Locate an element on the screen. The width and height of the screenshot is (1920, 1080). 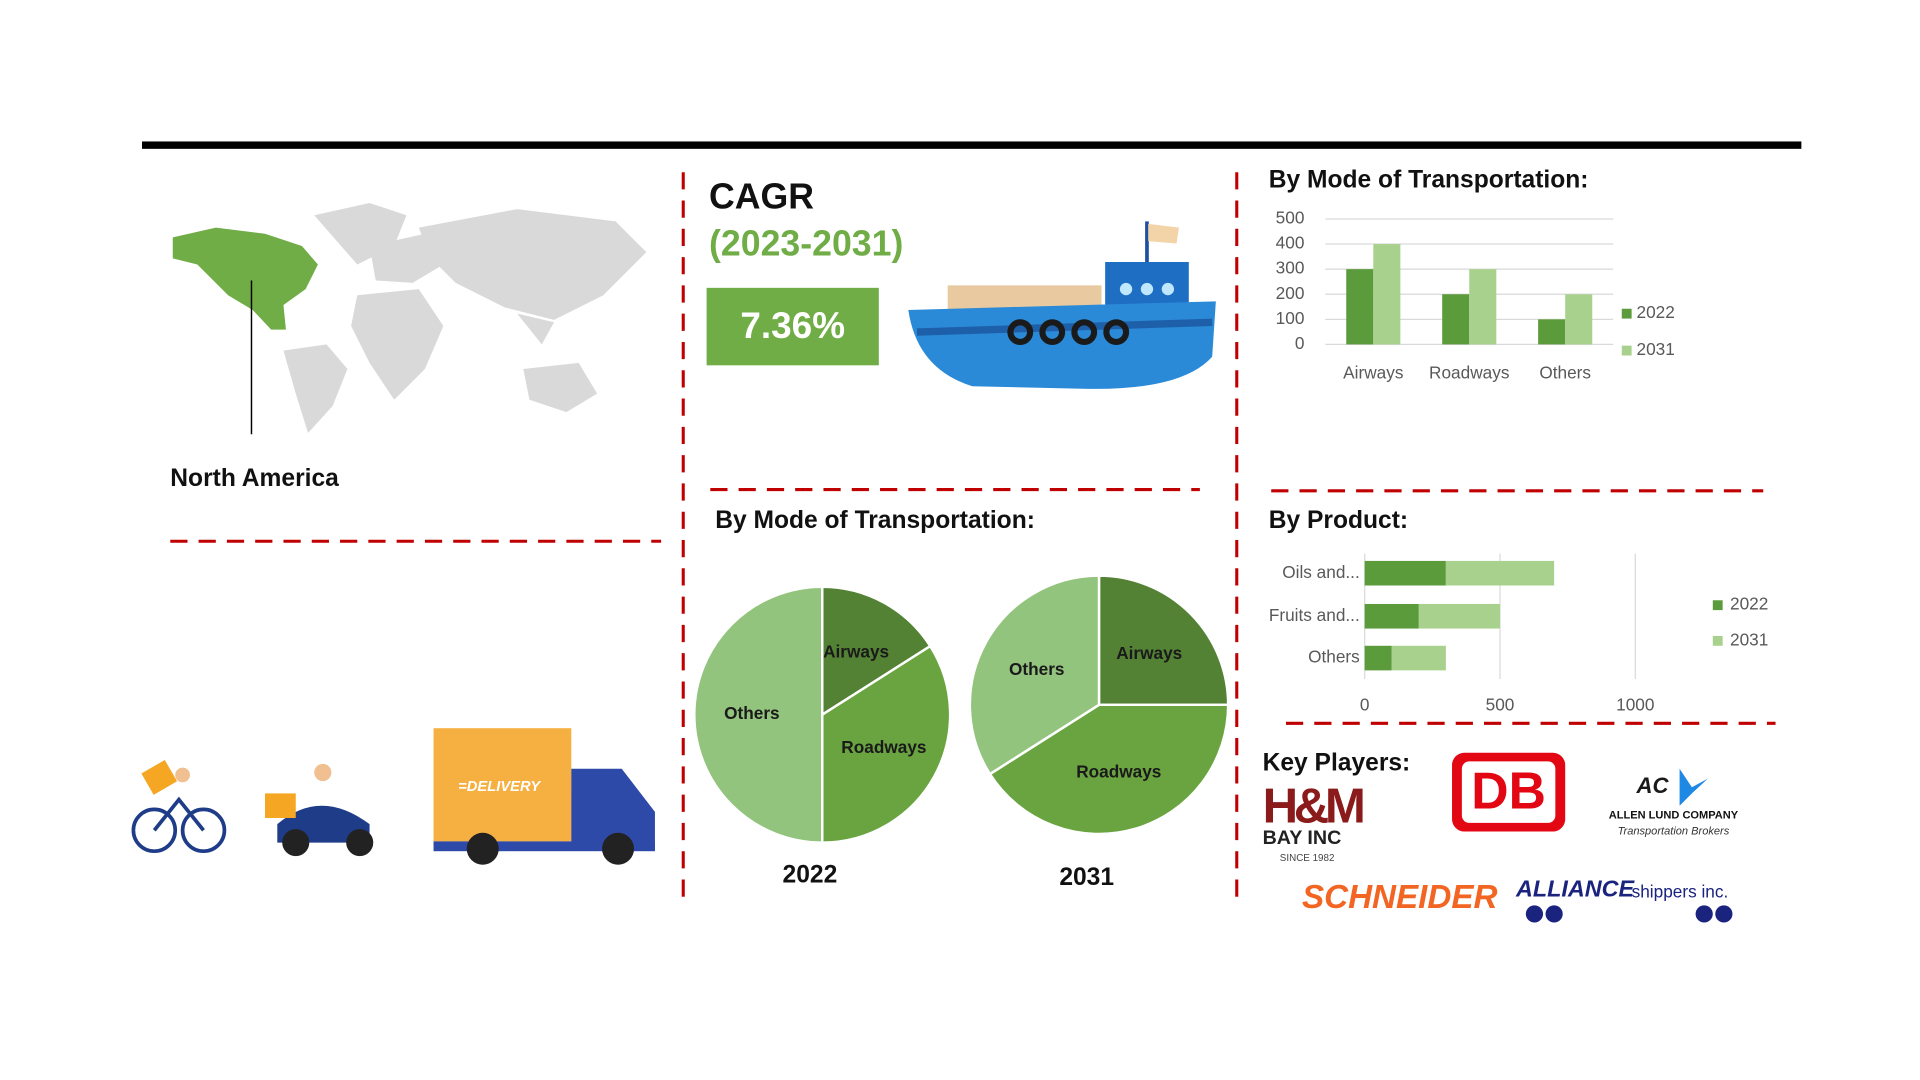
cagr-box is located at coordinates (792, 326).